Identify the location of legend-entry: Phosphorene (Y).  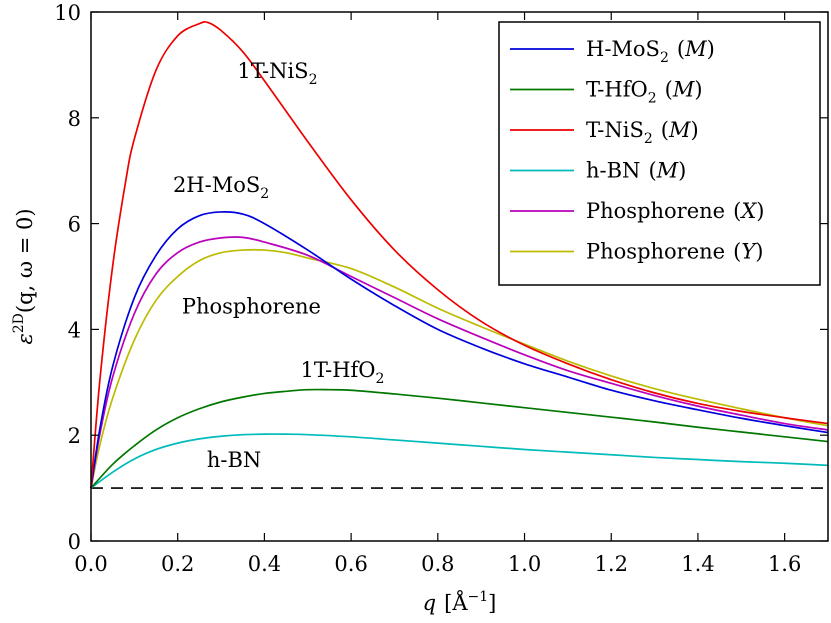
(674, 252).